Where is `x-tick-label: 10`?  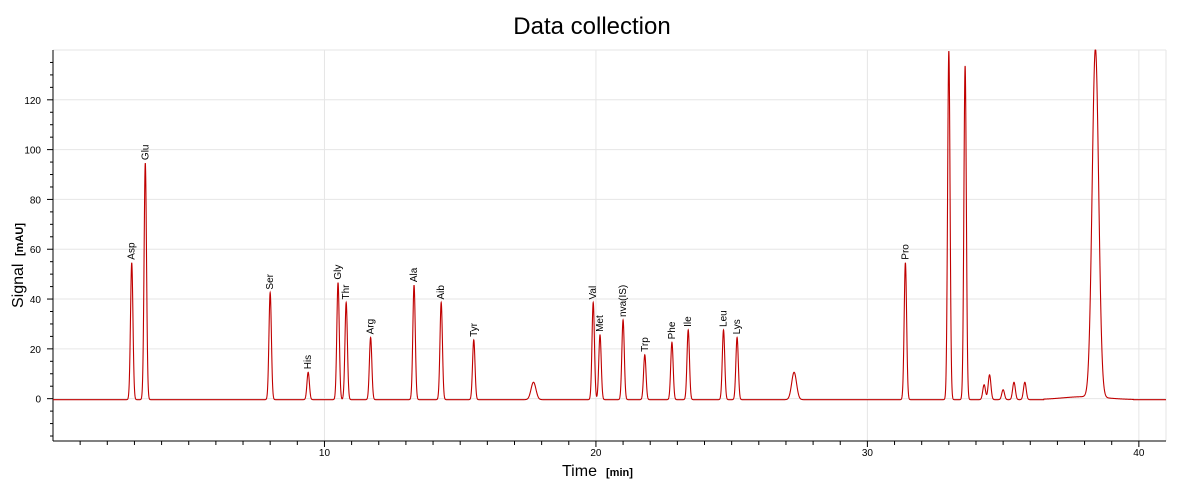 x-tick-label: 10 is located at coordinates (325, 453).